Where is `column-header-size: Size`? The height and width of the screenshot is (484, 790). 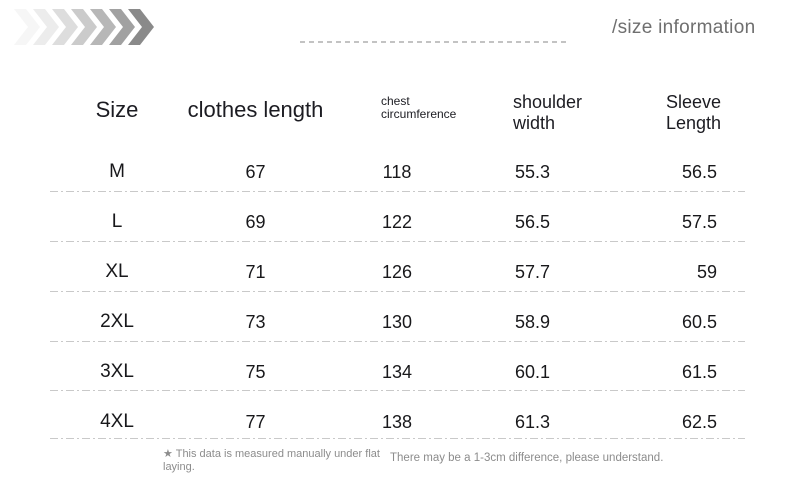
column-header-size: Size is located at coordinates (117, 109).